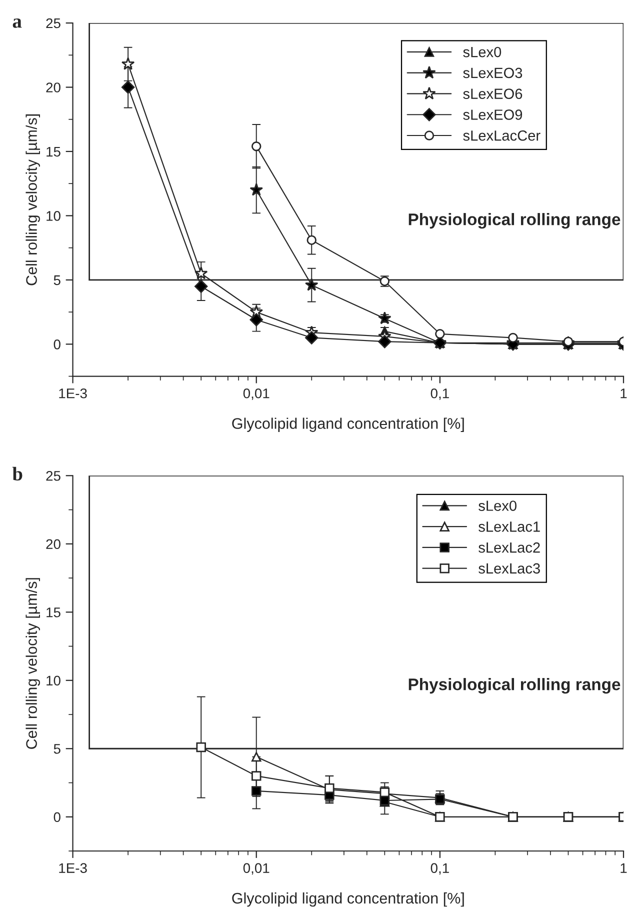 This screenshot has width=633, height=920. What do you see at coordinates (501, 135) in the screenshot?
I see `legend-label: sLexLacCer` at bounding box center [501, 135].